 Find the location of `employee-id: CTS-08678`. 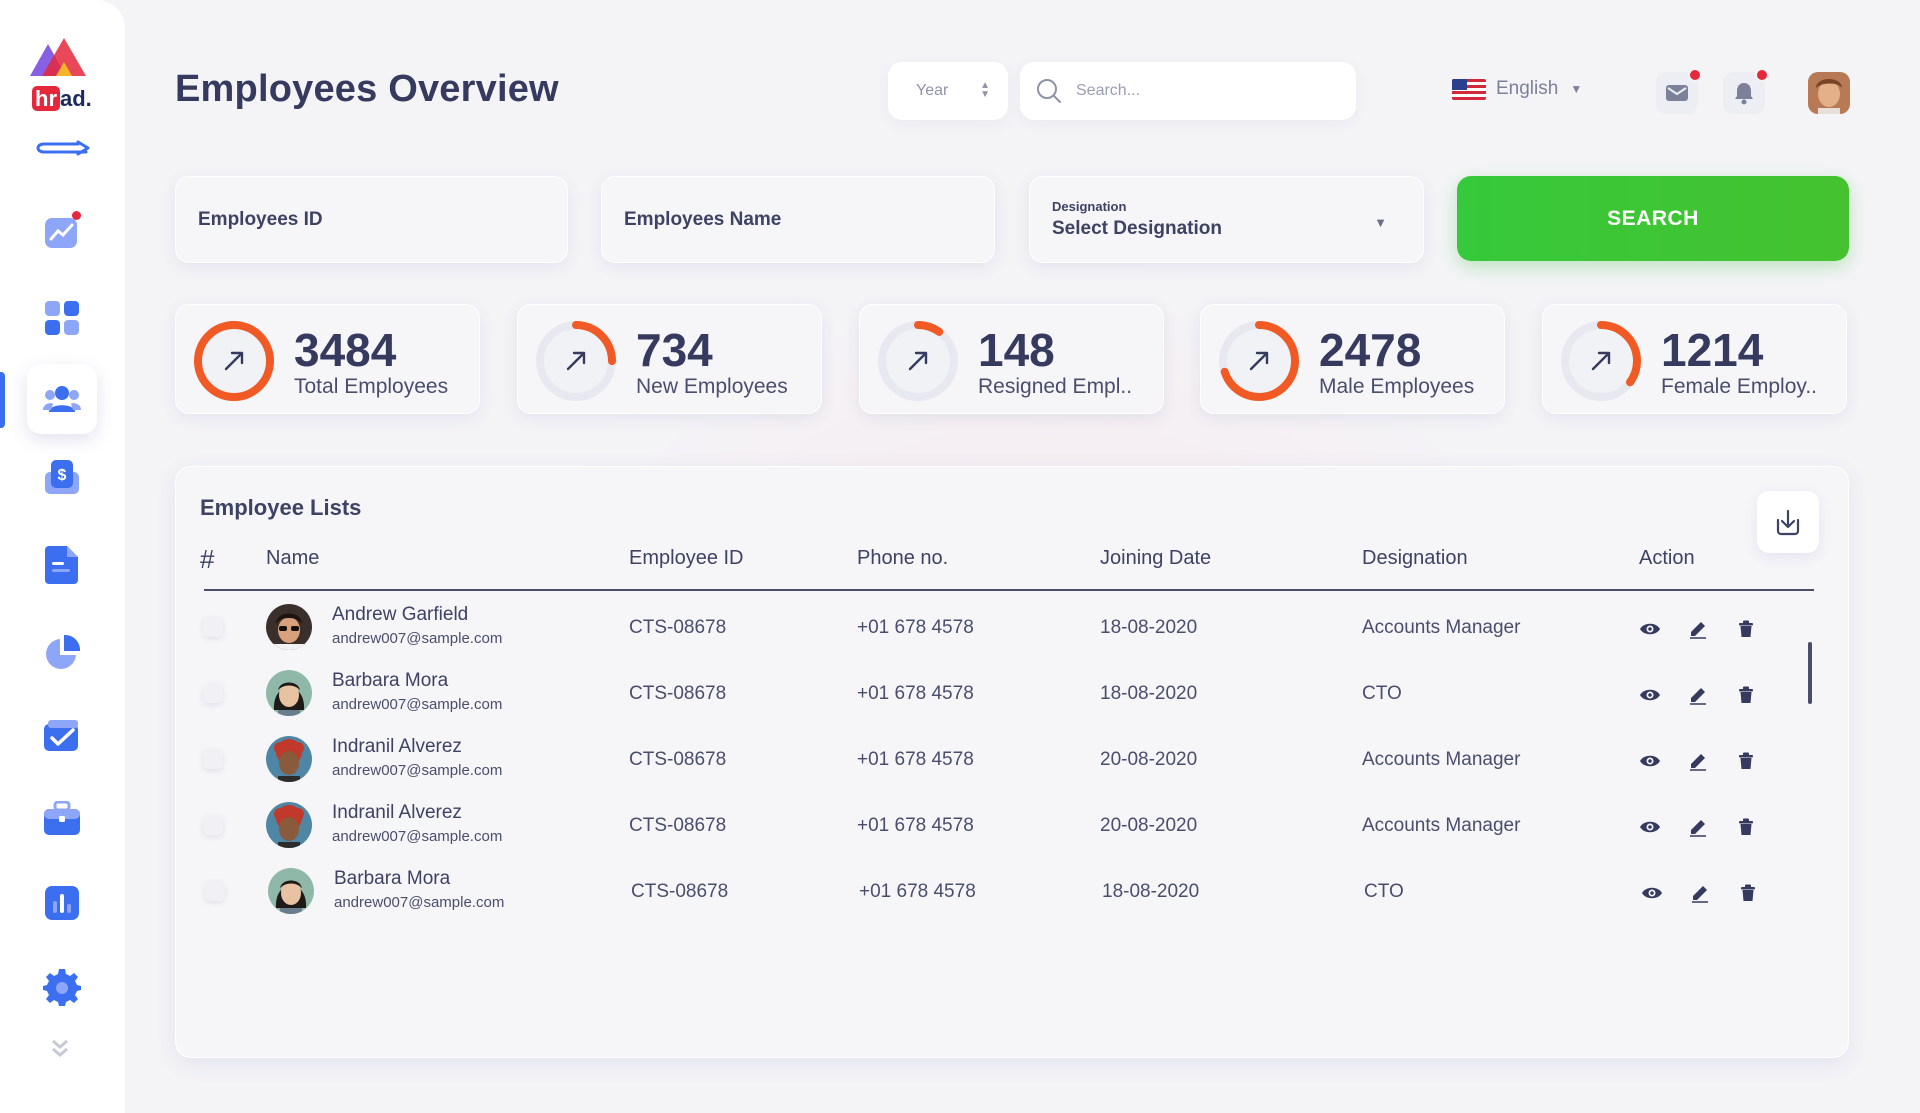

employee-id: CTS-08678 is located at coordinates (678, 693).